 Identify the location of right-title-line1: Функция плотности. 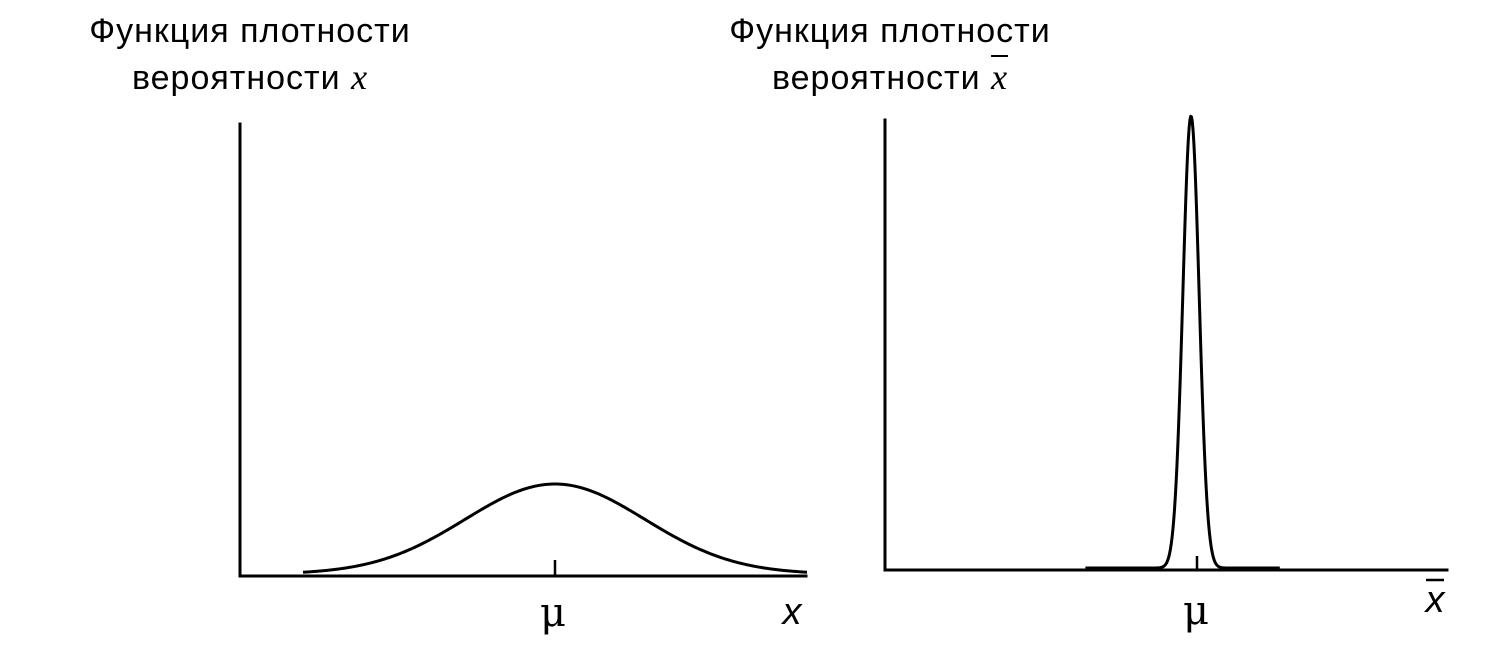
(890, 31).